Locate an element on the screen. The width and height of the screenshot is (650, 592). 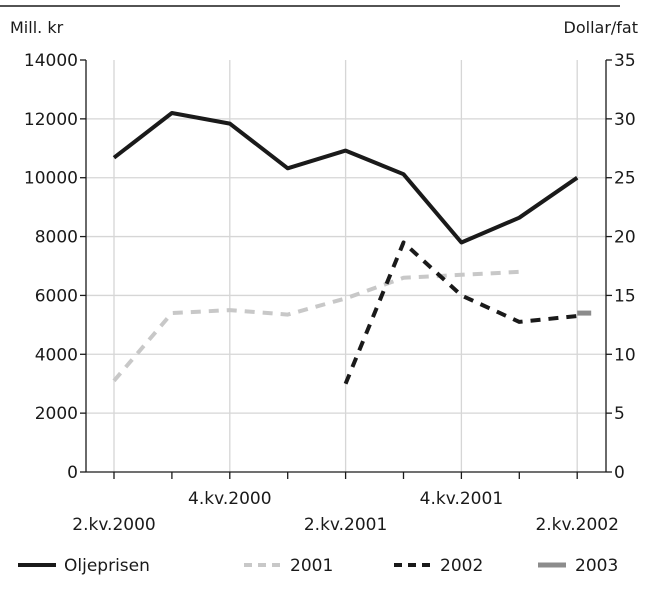
x-tick-label: 4.kv.2000 is located at coordinates (229, 499).